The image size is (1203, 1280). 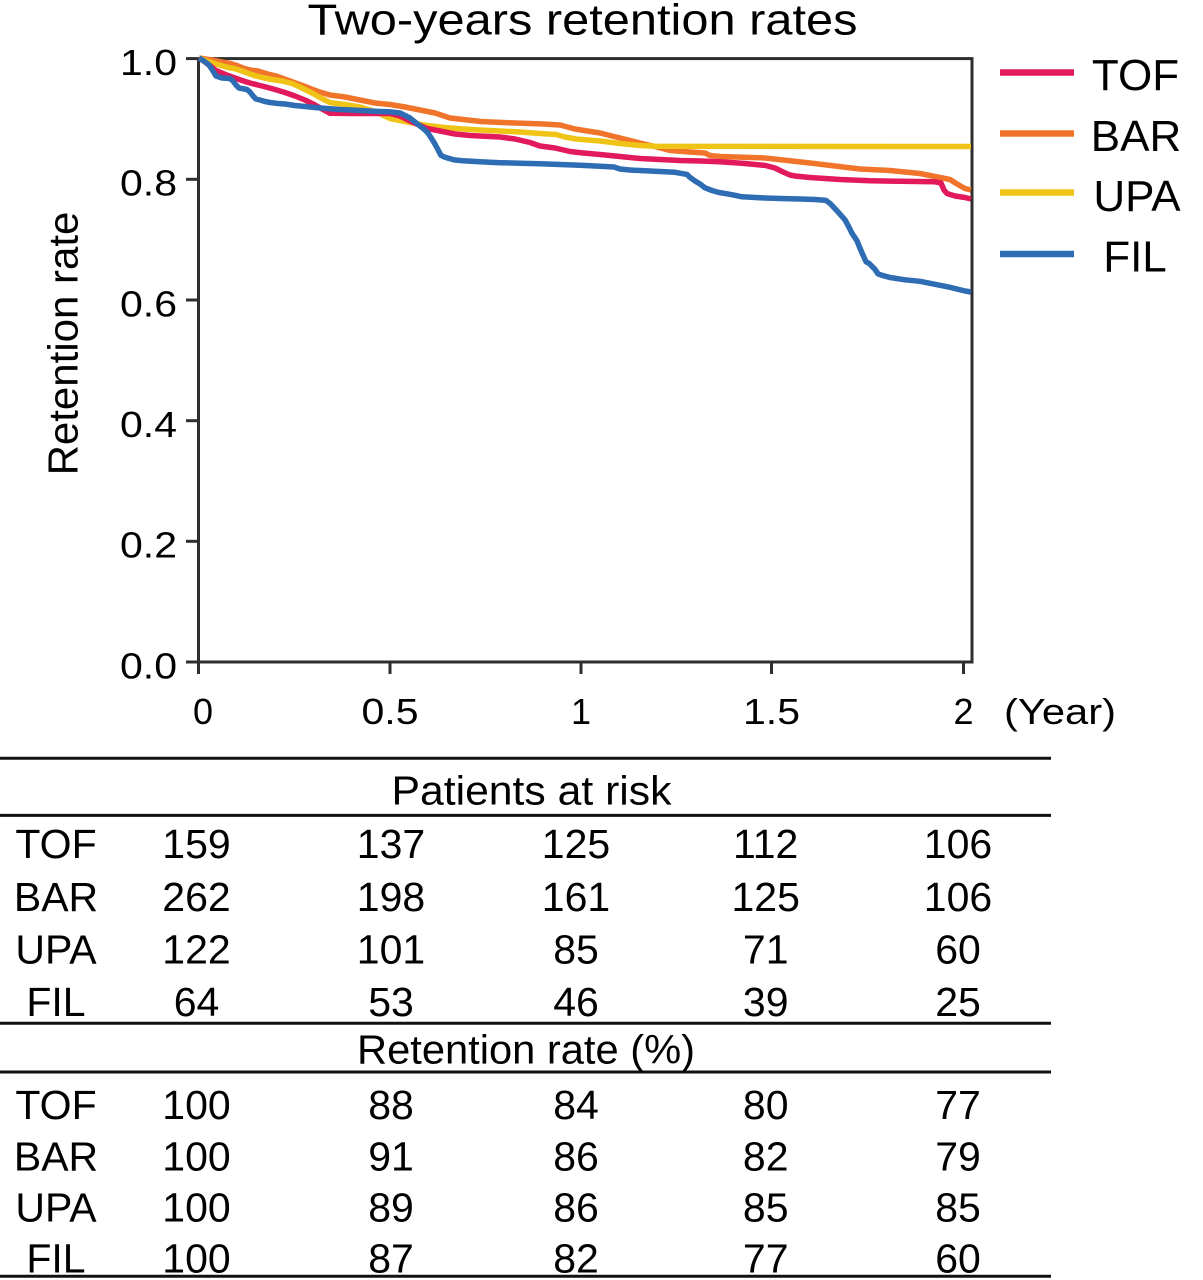 I want to click on svg-text: 112, so click(x=765, y=844).